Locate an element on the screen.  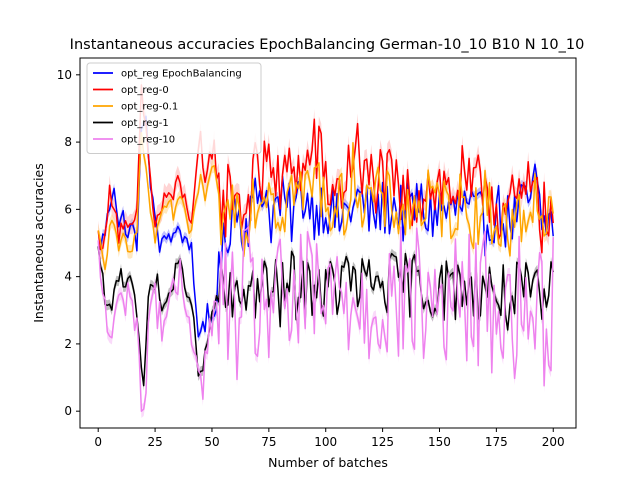
y-tick-label: 6 is located at coordinates (68, 209).